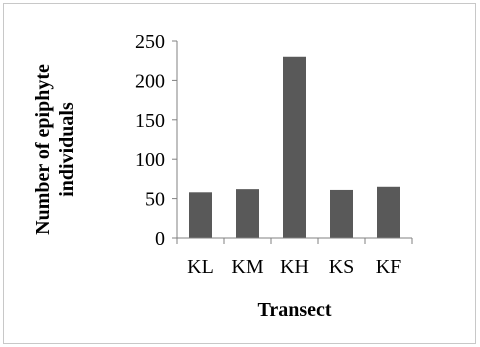 Image resolution: width=480 pixels, height=347 pixels. Describe the element at coordinates (388, 212) in the screenshot. I see `bar-kf` at that location.